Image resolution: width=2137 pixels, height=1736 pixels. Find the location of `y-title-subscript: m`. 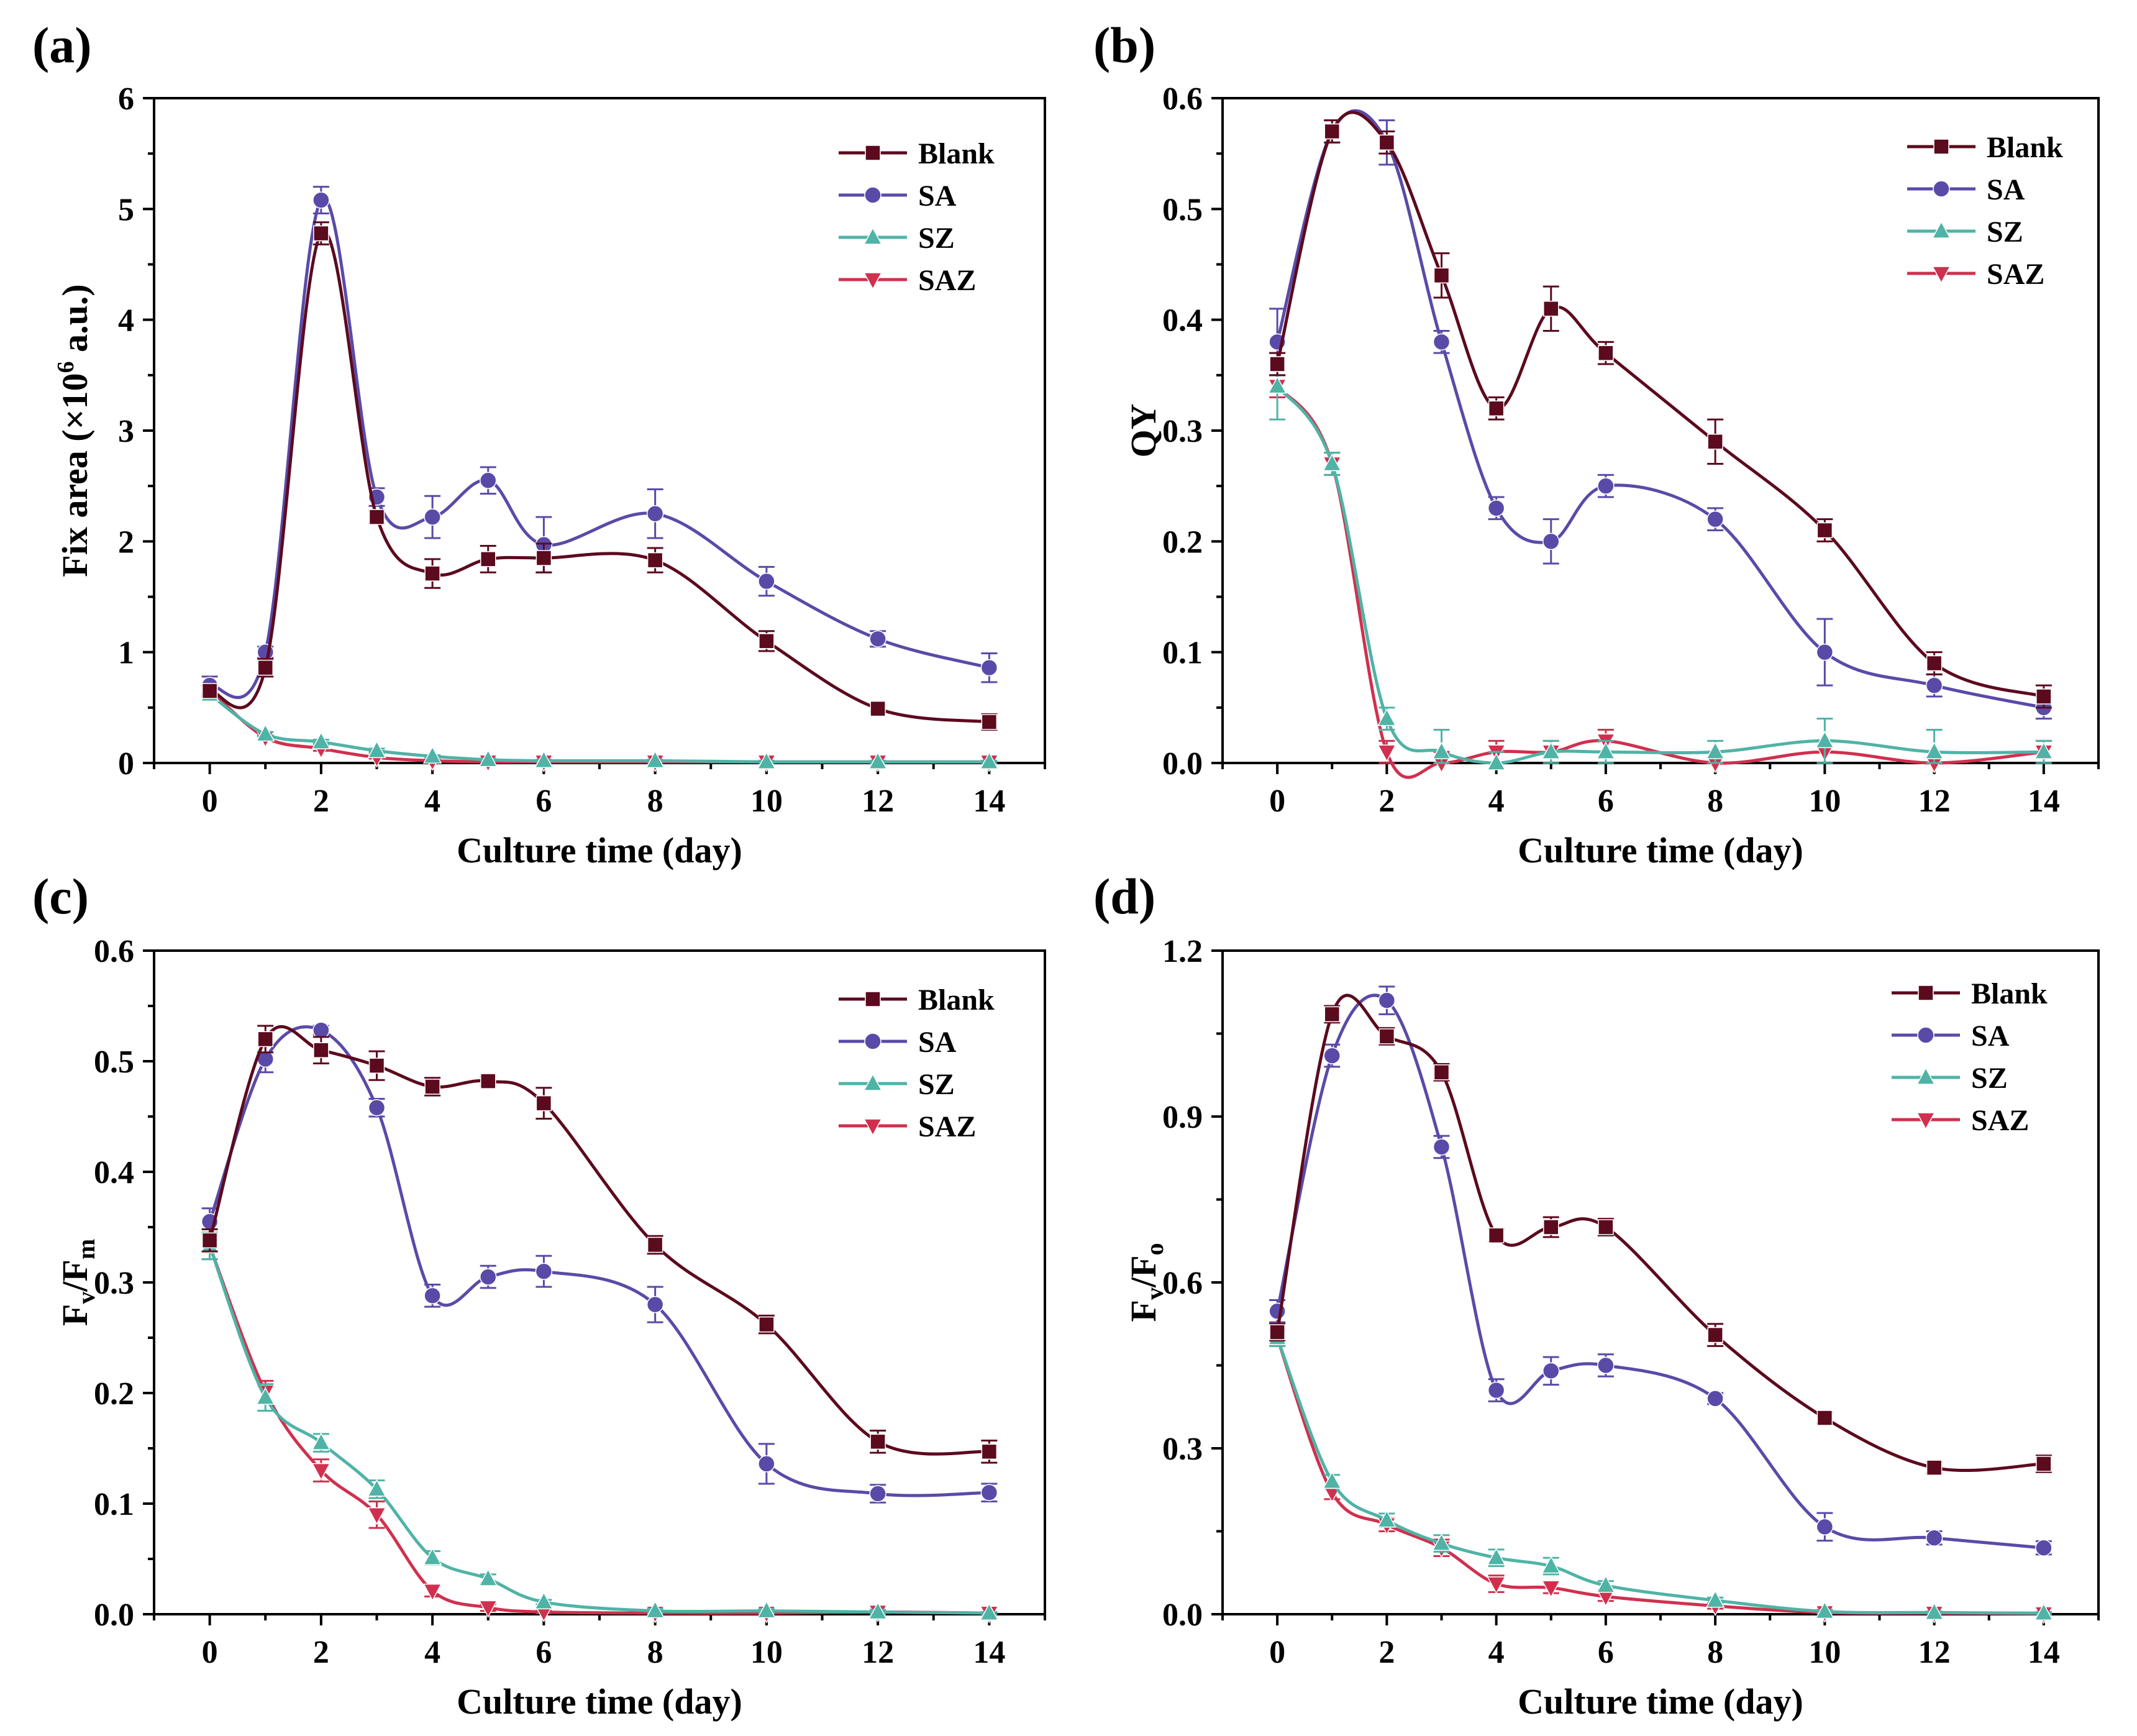

y-title-subscript: m is located at coordinates (86, 1249).